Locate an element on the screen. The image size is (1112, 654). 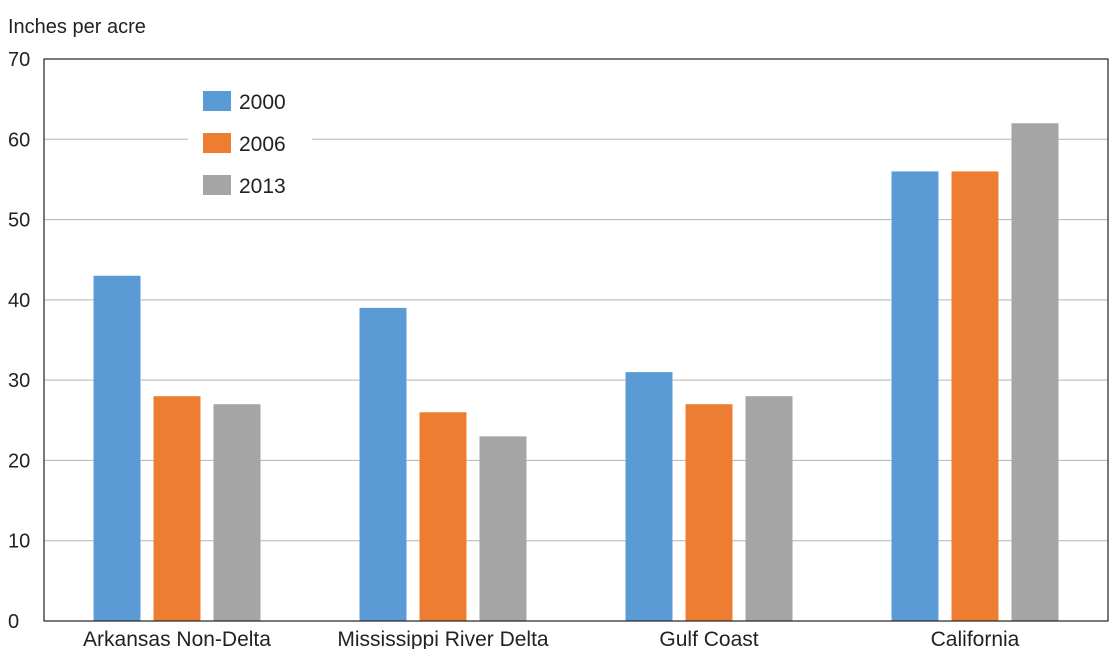
y-tick-label: 40 is located at coordinates (19, 301).